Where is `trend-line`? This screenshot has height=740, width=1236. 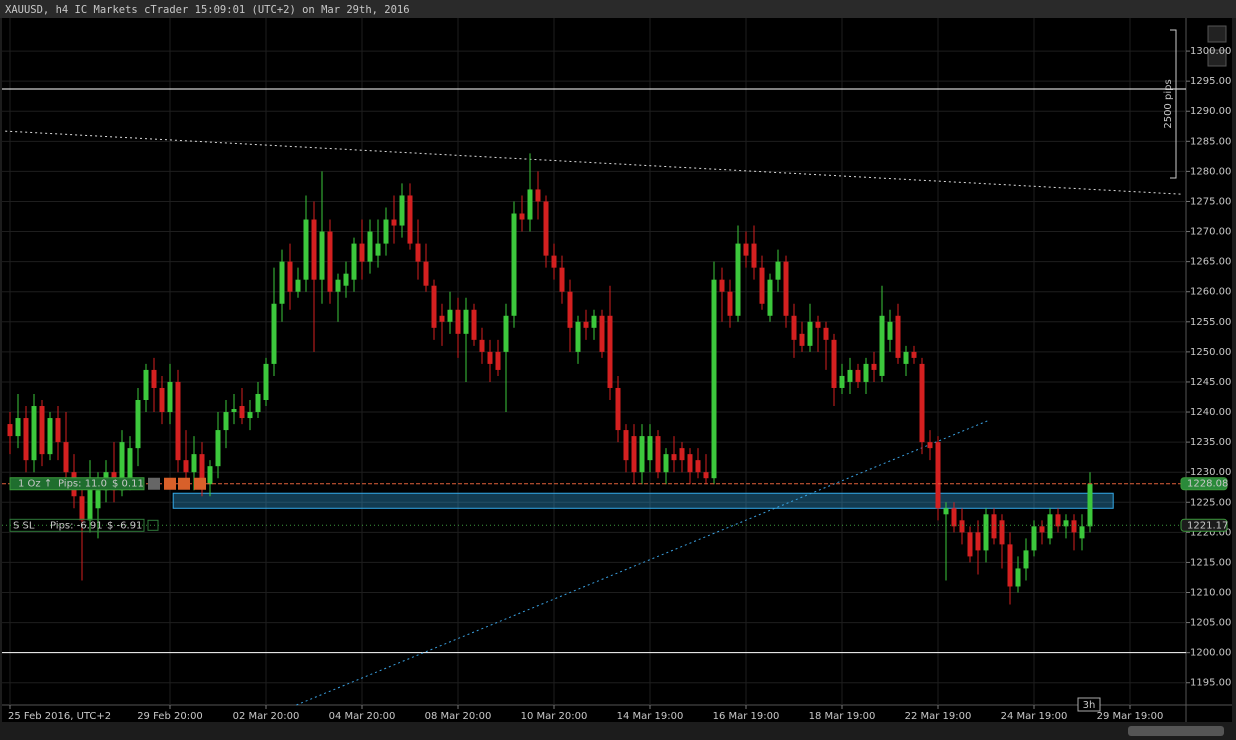 trend-line is located at coordinates (594, 162).